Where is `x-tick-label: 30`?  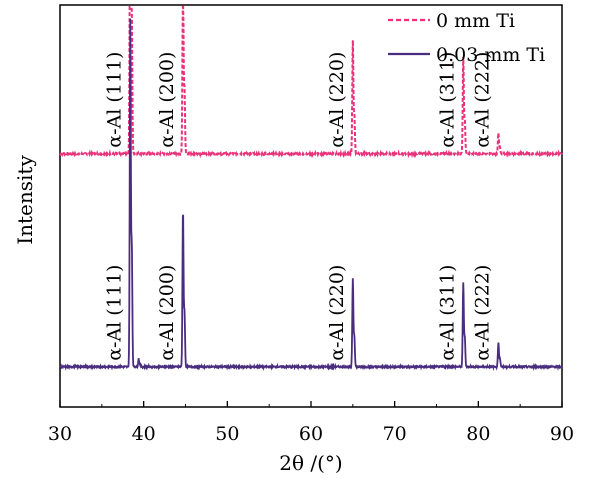
x-tick-label: 30 is located at coordinates (60, 434).